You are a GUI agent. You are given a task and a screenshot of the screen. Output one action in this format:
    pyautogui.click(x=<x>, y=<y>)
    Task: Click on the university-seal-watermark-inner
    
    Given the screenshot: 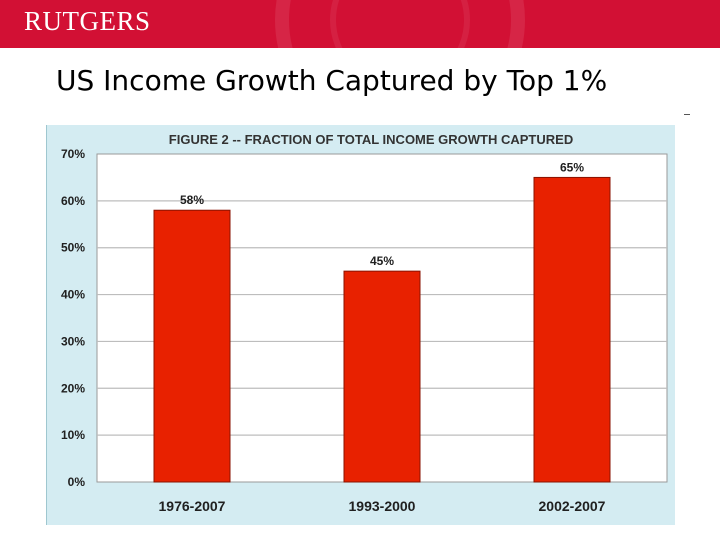 What is the action you would take?
    pyautogui.click(x=400, y=24)
    